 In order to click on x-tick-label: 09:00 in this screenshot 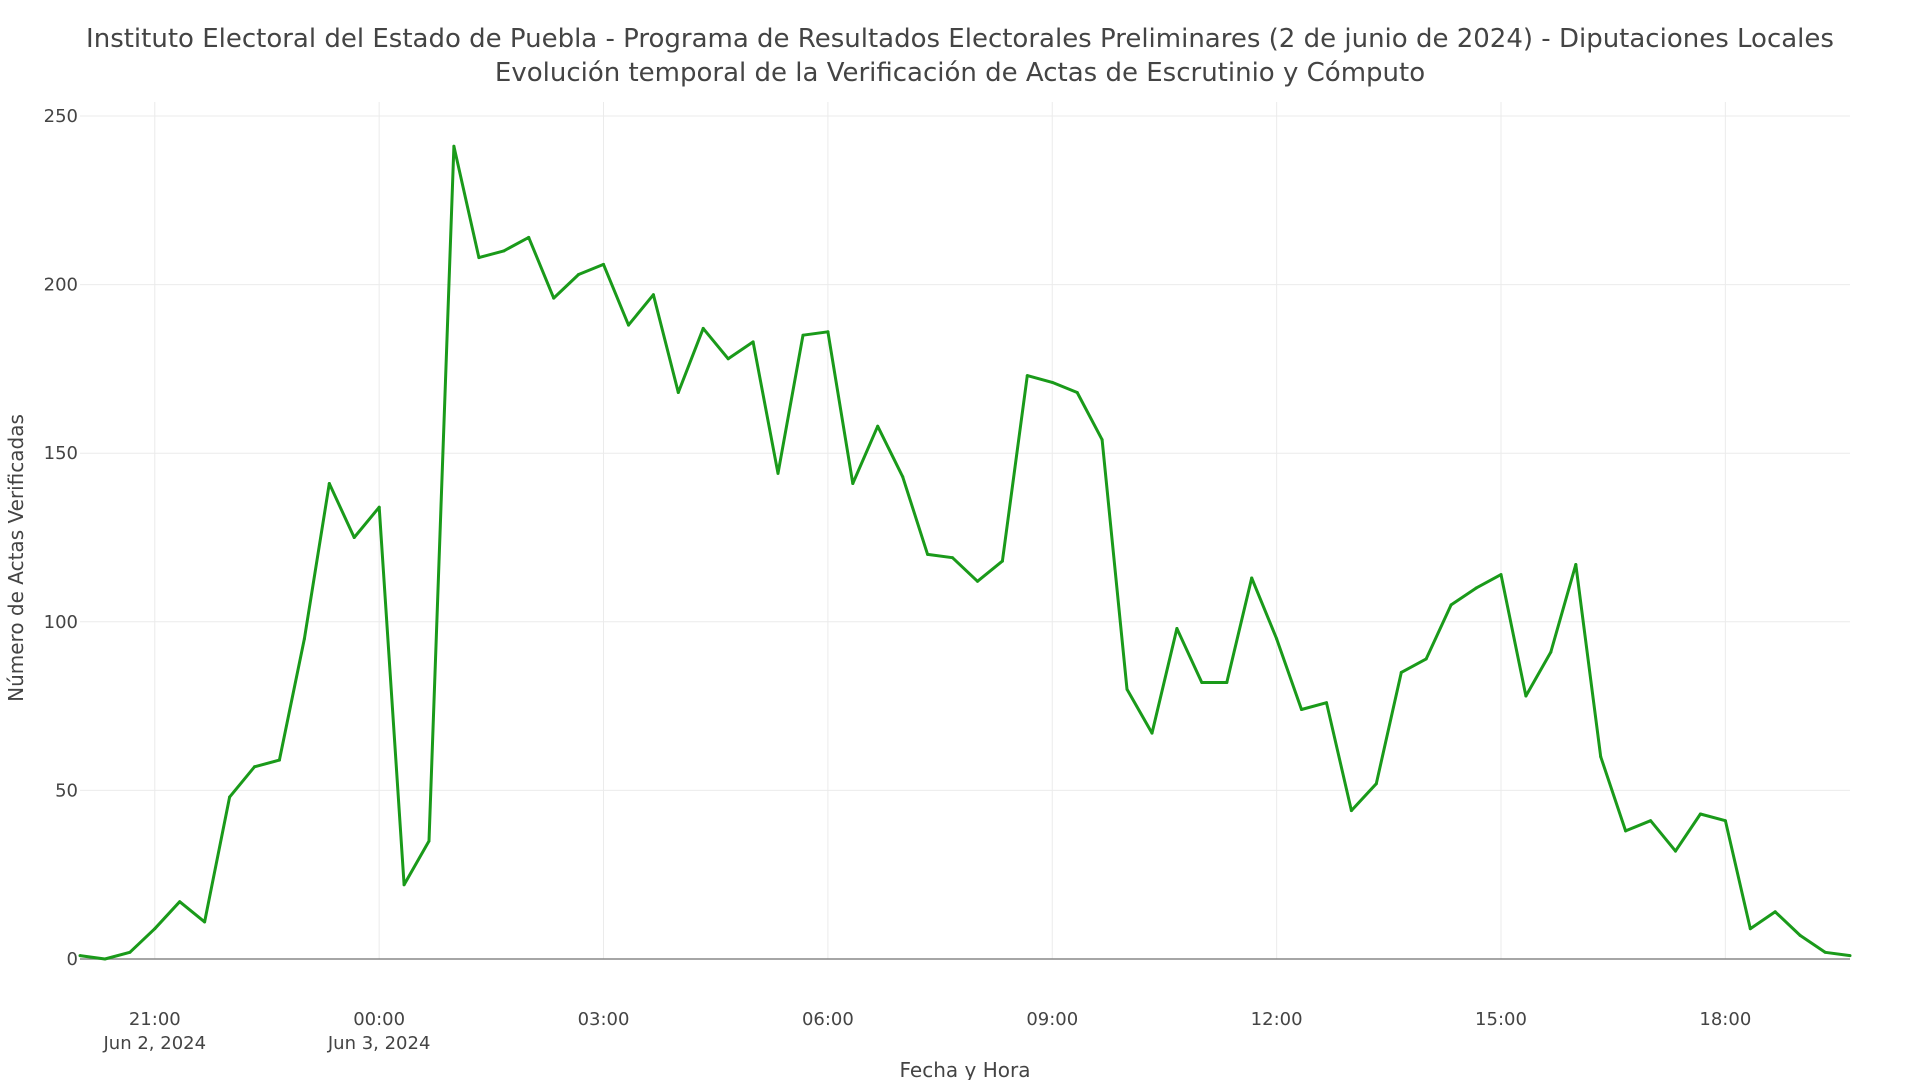, I will do `click(1052, 1019)`.